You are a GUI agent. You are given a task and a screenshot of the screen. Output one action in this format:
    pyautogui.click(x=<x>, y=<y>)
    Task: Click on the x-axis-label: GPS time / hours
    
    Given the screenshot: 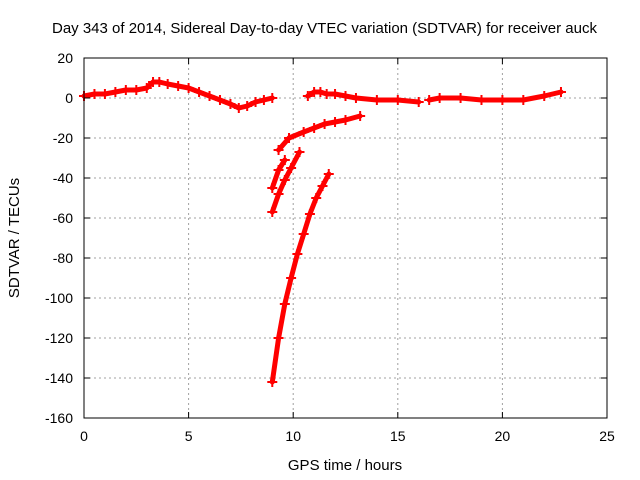 What is the action you would take?
    pyautogui.click(x=345, y=465)
    